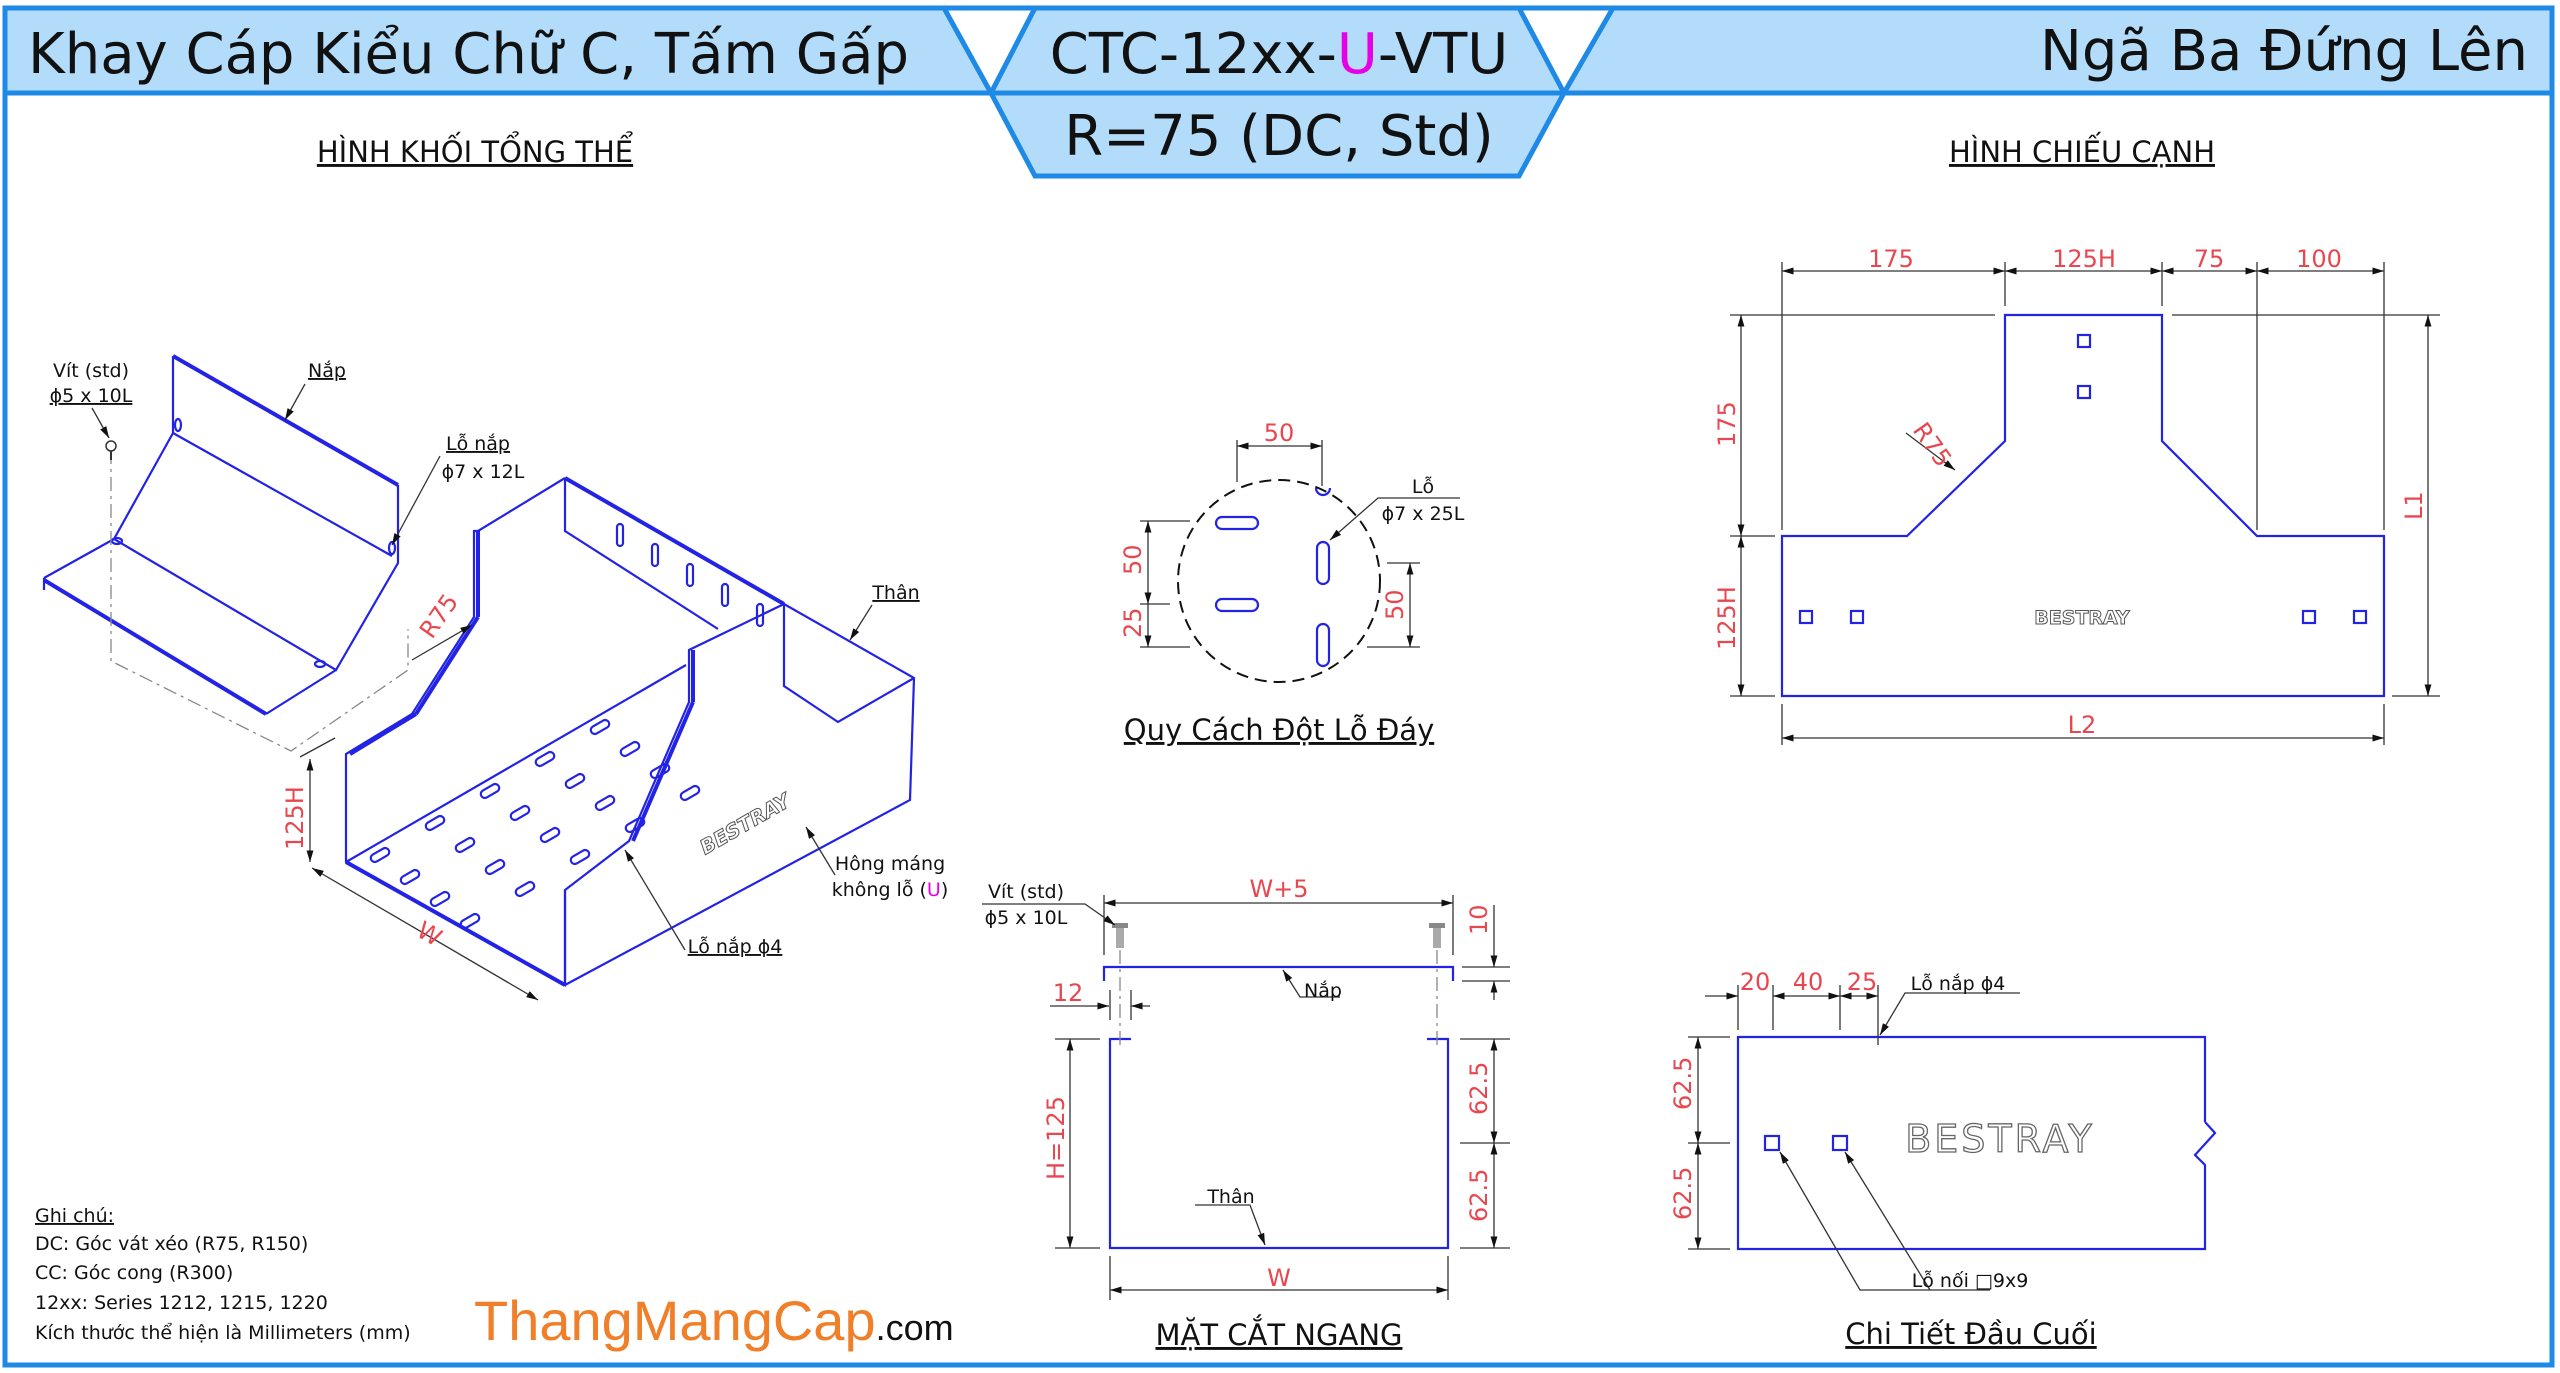 The height and width of the screenshot is (1373, 2560). Describe the element at coordinates (1357, 54) in the screenshot. I see `product-code-variant: U` at that location.